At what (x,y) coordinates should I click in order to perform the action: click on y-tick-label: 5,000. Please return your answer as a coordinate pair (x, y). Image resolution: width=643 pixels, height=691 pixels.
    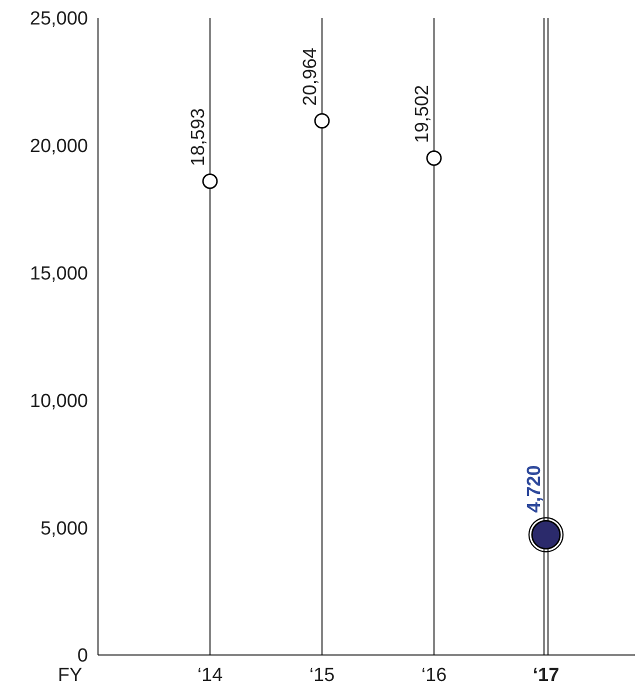
    Looking at the image, I should click on (64, 529).